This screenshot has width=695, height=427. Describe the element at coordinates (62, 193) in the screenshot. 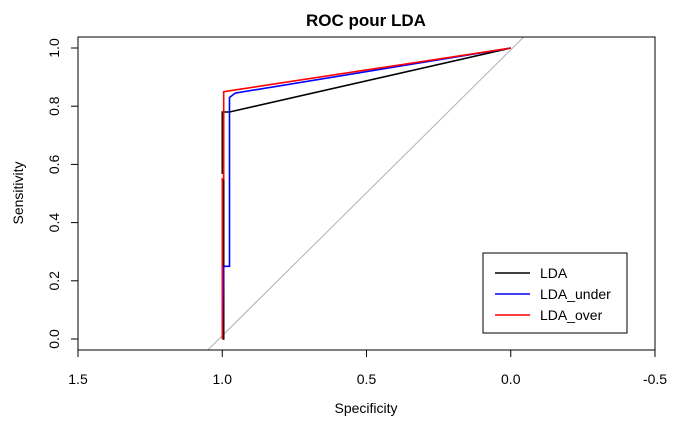

I see `y-axis: 0.0 0.2 0.4 0.6 0.8 1.0` at that location.